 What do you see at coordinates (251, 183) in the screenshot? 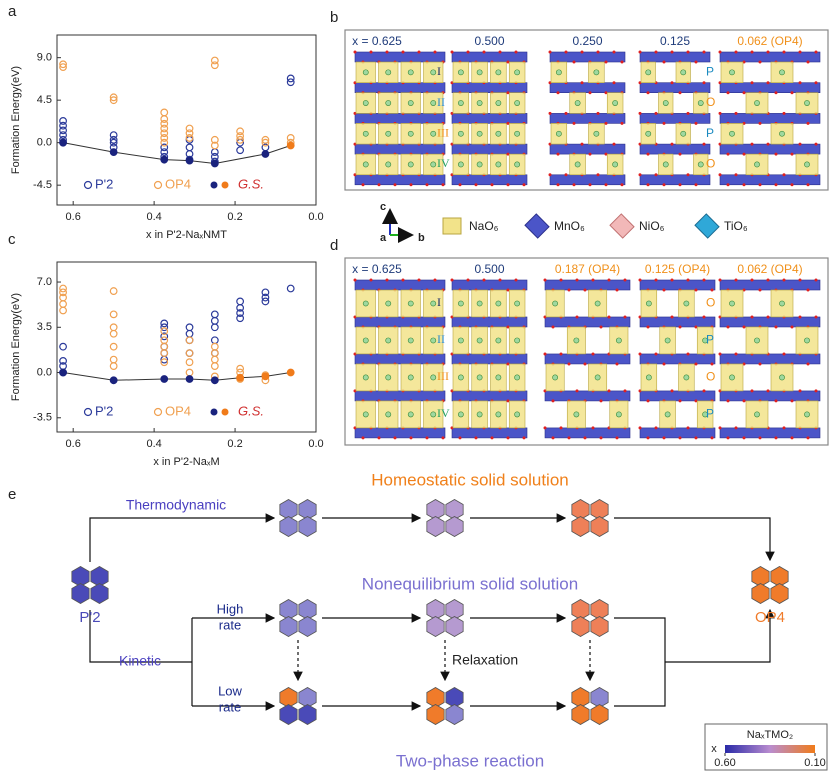
I see `legend-label: G.S.` at bounding box center [251, 183].